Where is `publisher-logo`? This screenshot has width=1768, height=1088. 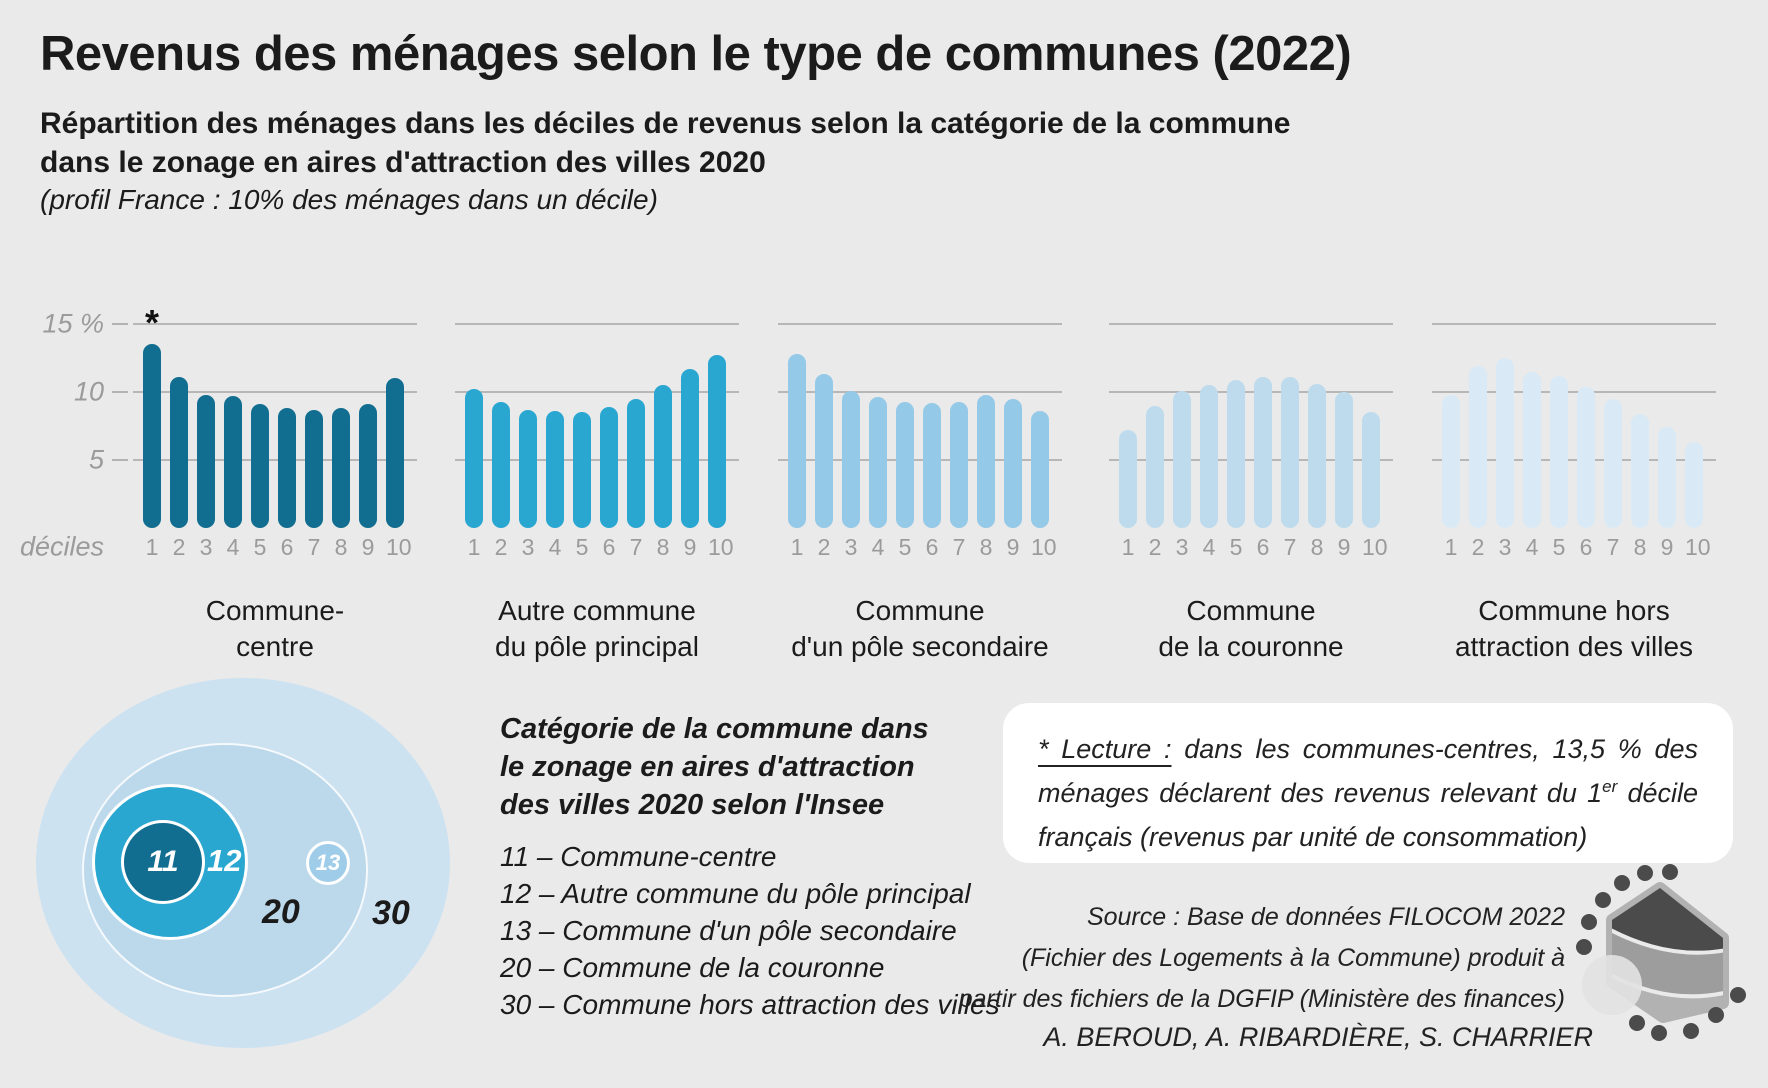
publisher-logo is located at coordinates (1661, 952).